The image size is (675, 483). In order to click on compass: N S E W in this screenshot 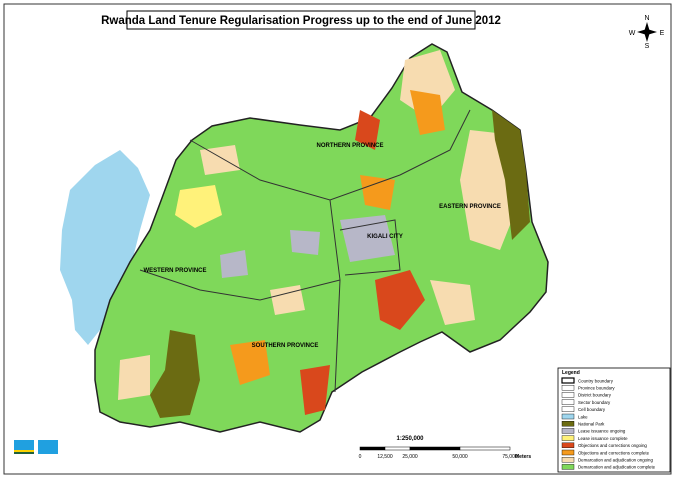, I will do `click(647, 32)`.